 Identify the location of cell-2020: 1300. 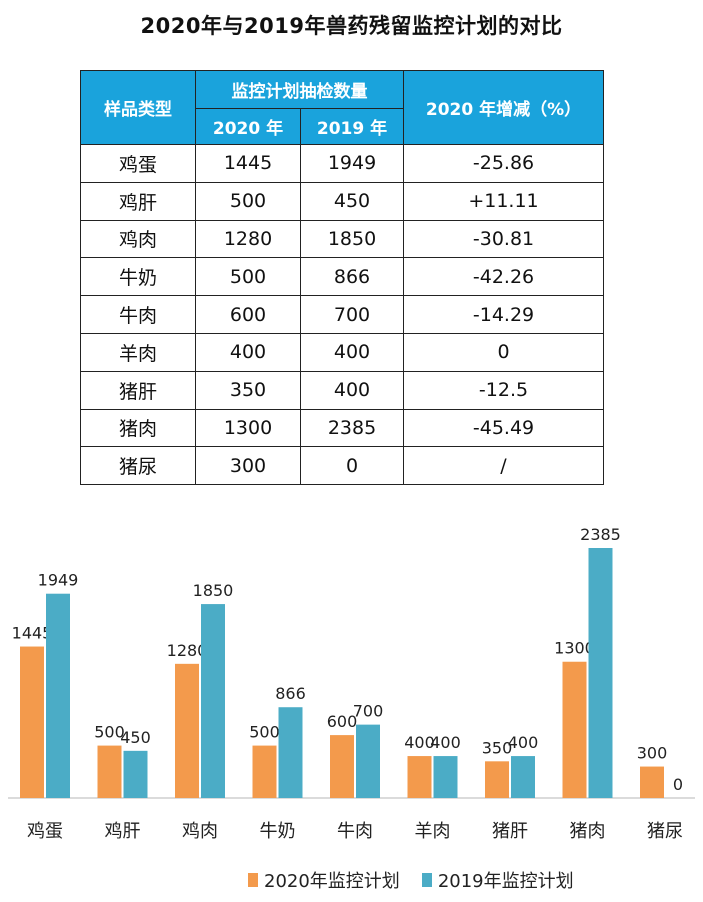
(248, 428).